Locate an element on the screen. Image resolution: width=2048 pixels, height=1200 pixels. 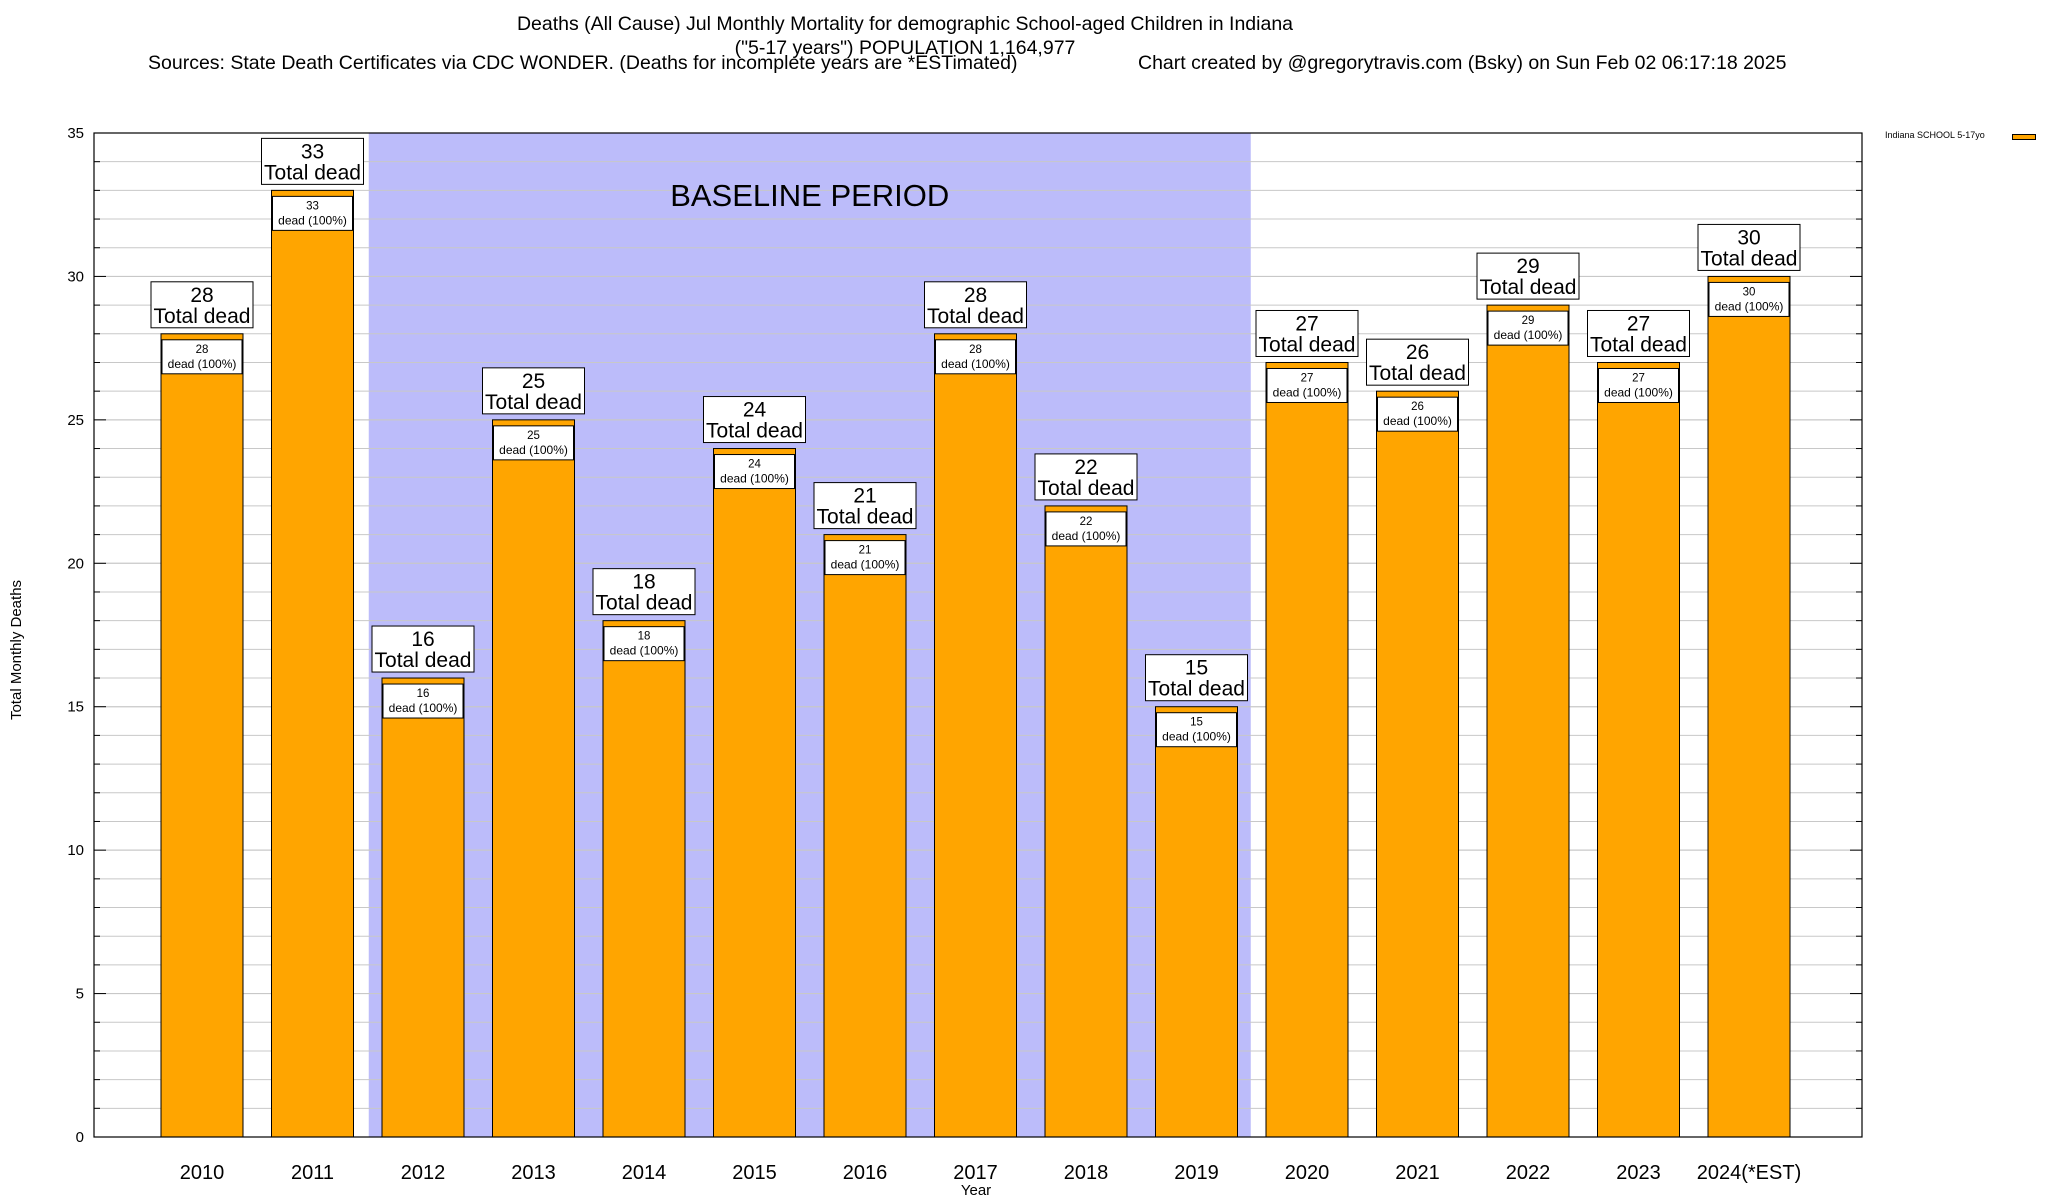
y-axis-label: Total Monthly Deaths is located at coordinates (16, 650).